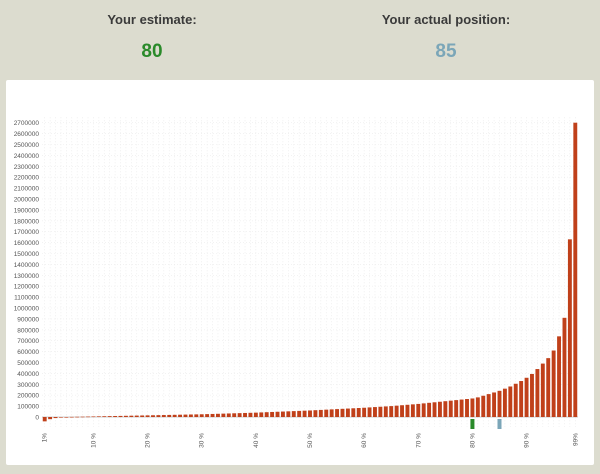 The height and width of the screenshot is (474, 600). Describe the element at coordinates (45, 438) in the screenshot. I see `x-tick-label: 1%` at that location.